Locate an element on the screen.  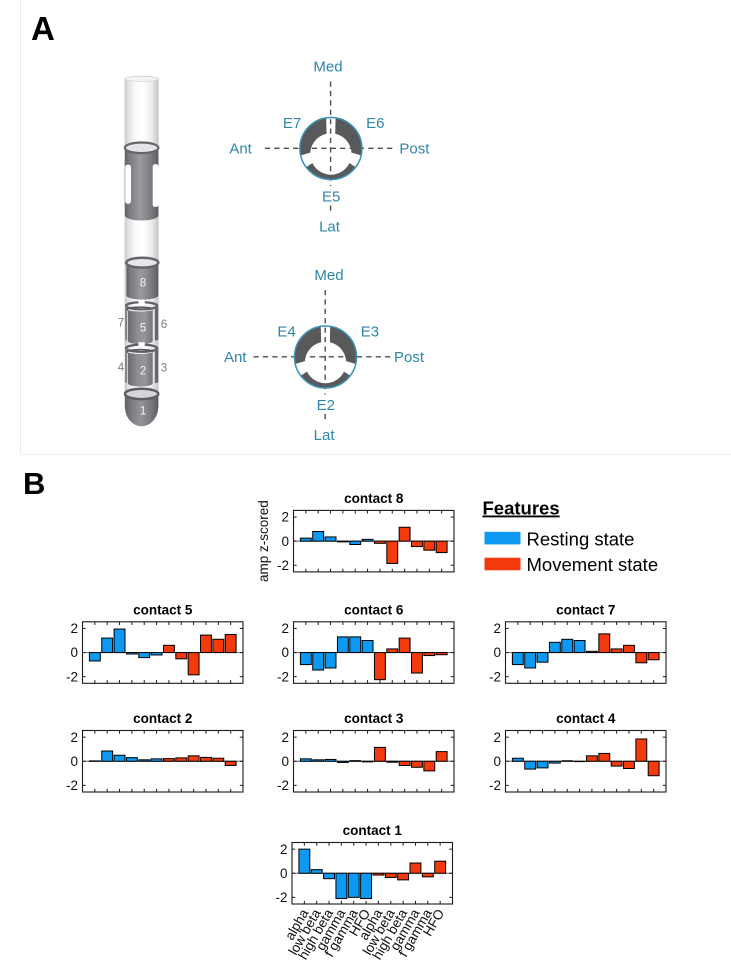
svg-text: 7 is located at coordinates (121, 324).